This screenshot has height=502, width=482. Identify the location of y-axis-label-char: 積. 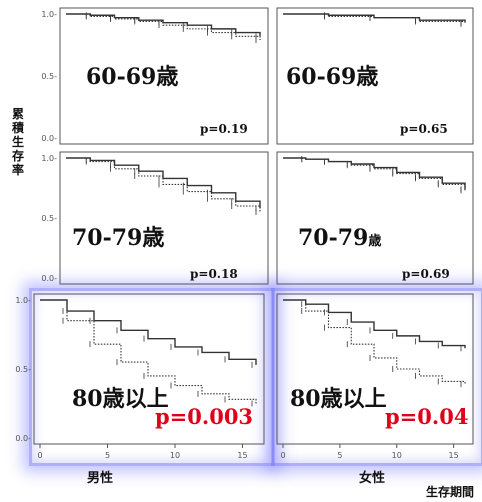
(18, 127).